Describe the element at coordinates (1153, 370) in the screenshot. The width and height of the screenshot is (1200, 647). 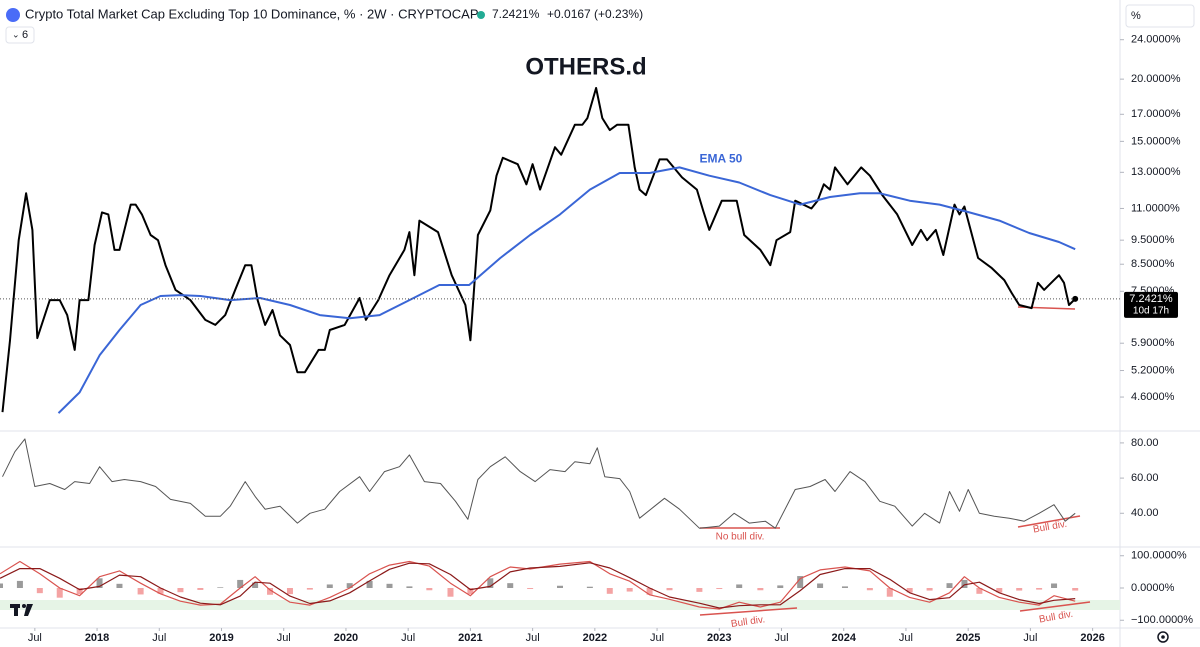
I see `y-tick-label: 5.2000%` at that location.